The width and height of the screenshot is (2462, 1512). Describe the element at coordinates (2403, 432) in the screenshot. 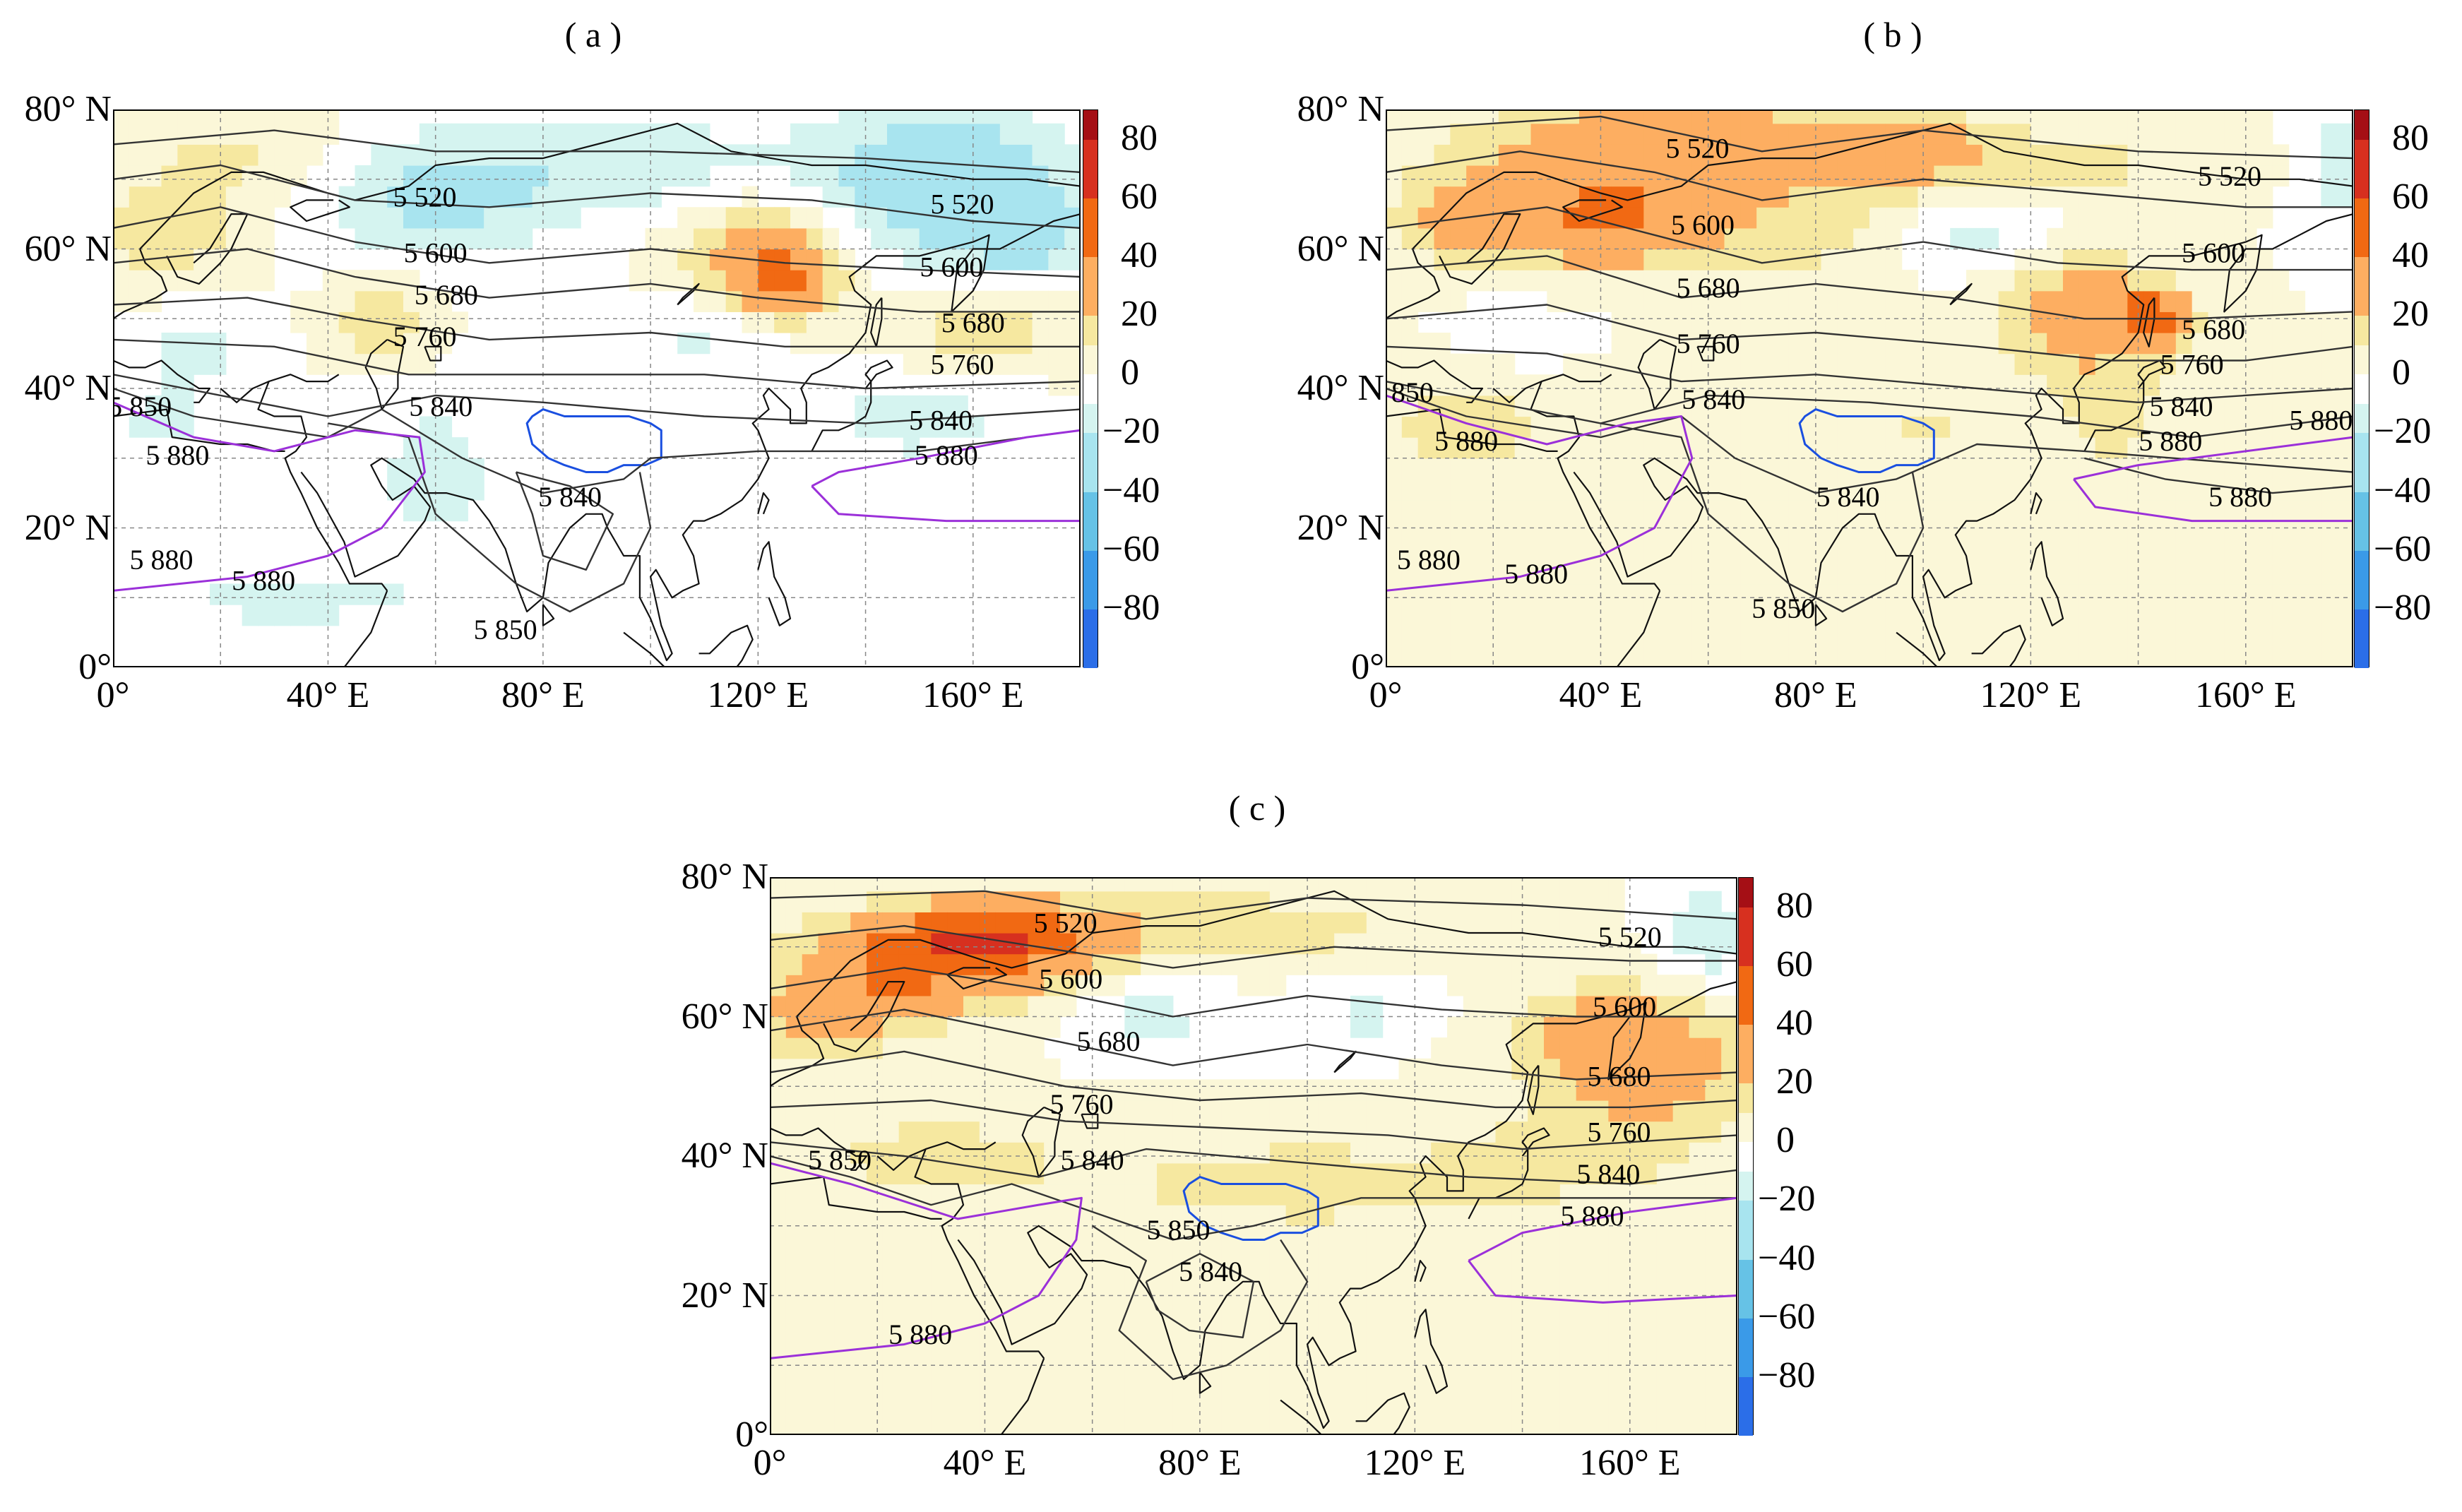

I see `colorbar-tick-label: −20` at that location.